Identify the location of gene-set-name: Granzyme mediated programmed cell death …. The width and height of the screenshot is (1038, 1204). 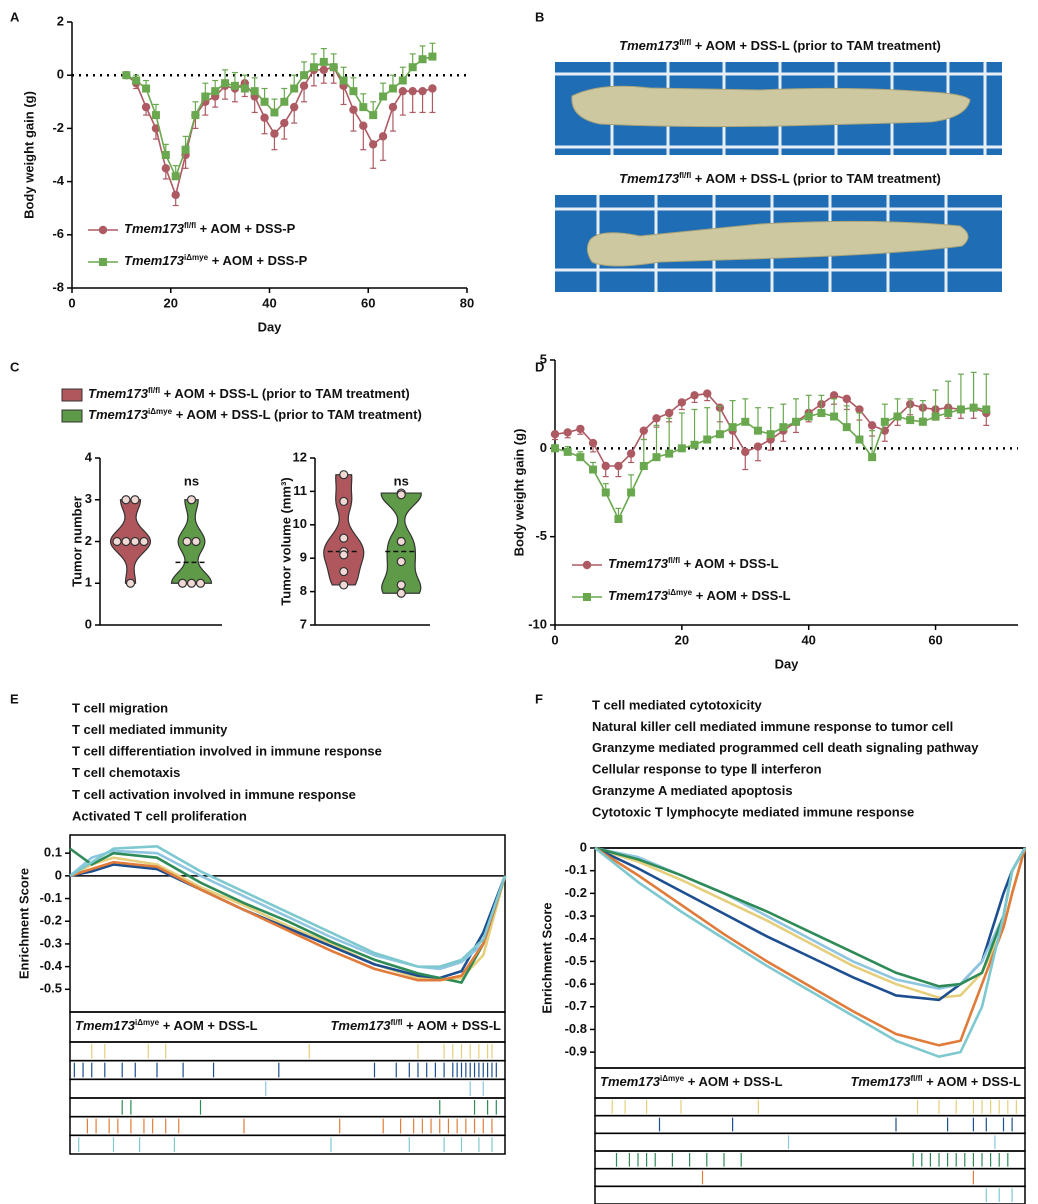
(785, 747).